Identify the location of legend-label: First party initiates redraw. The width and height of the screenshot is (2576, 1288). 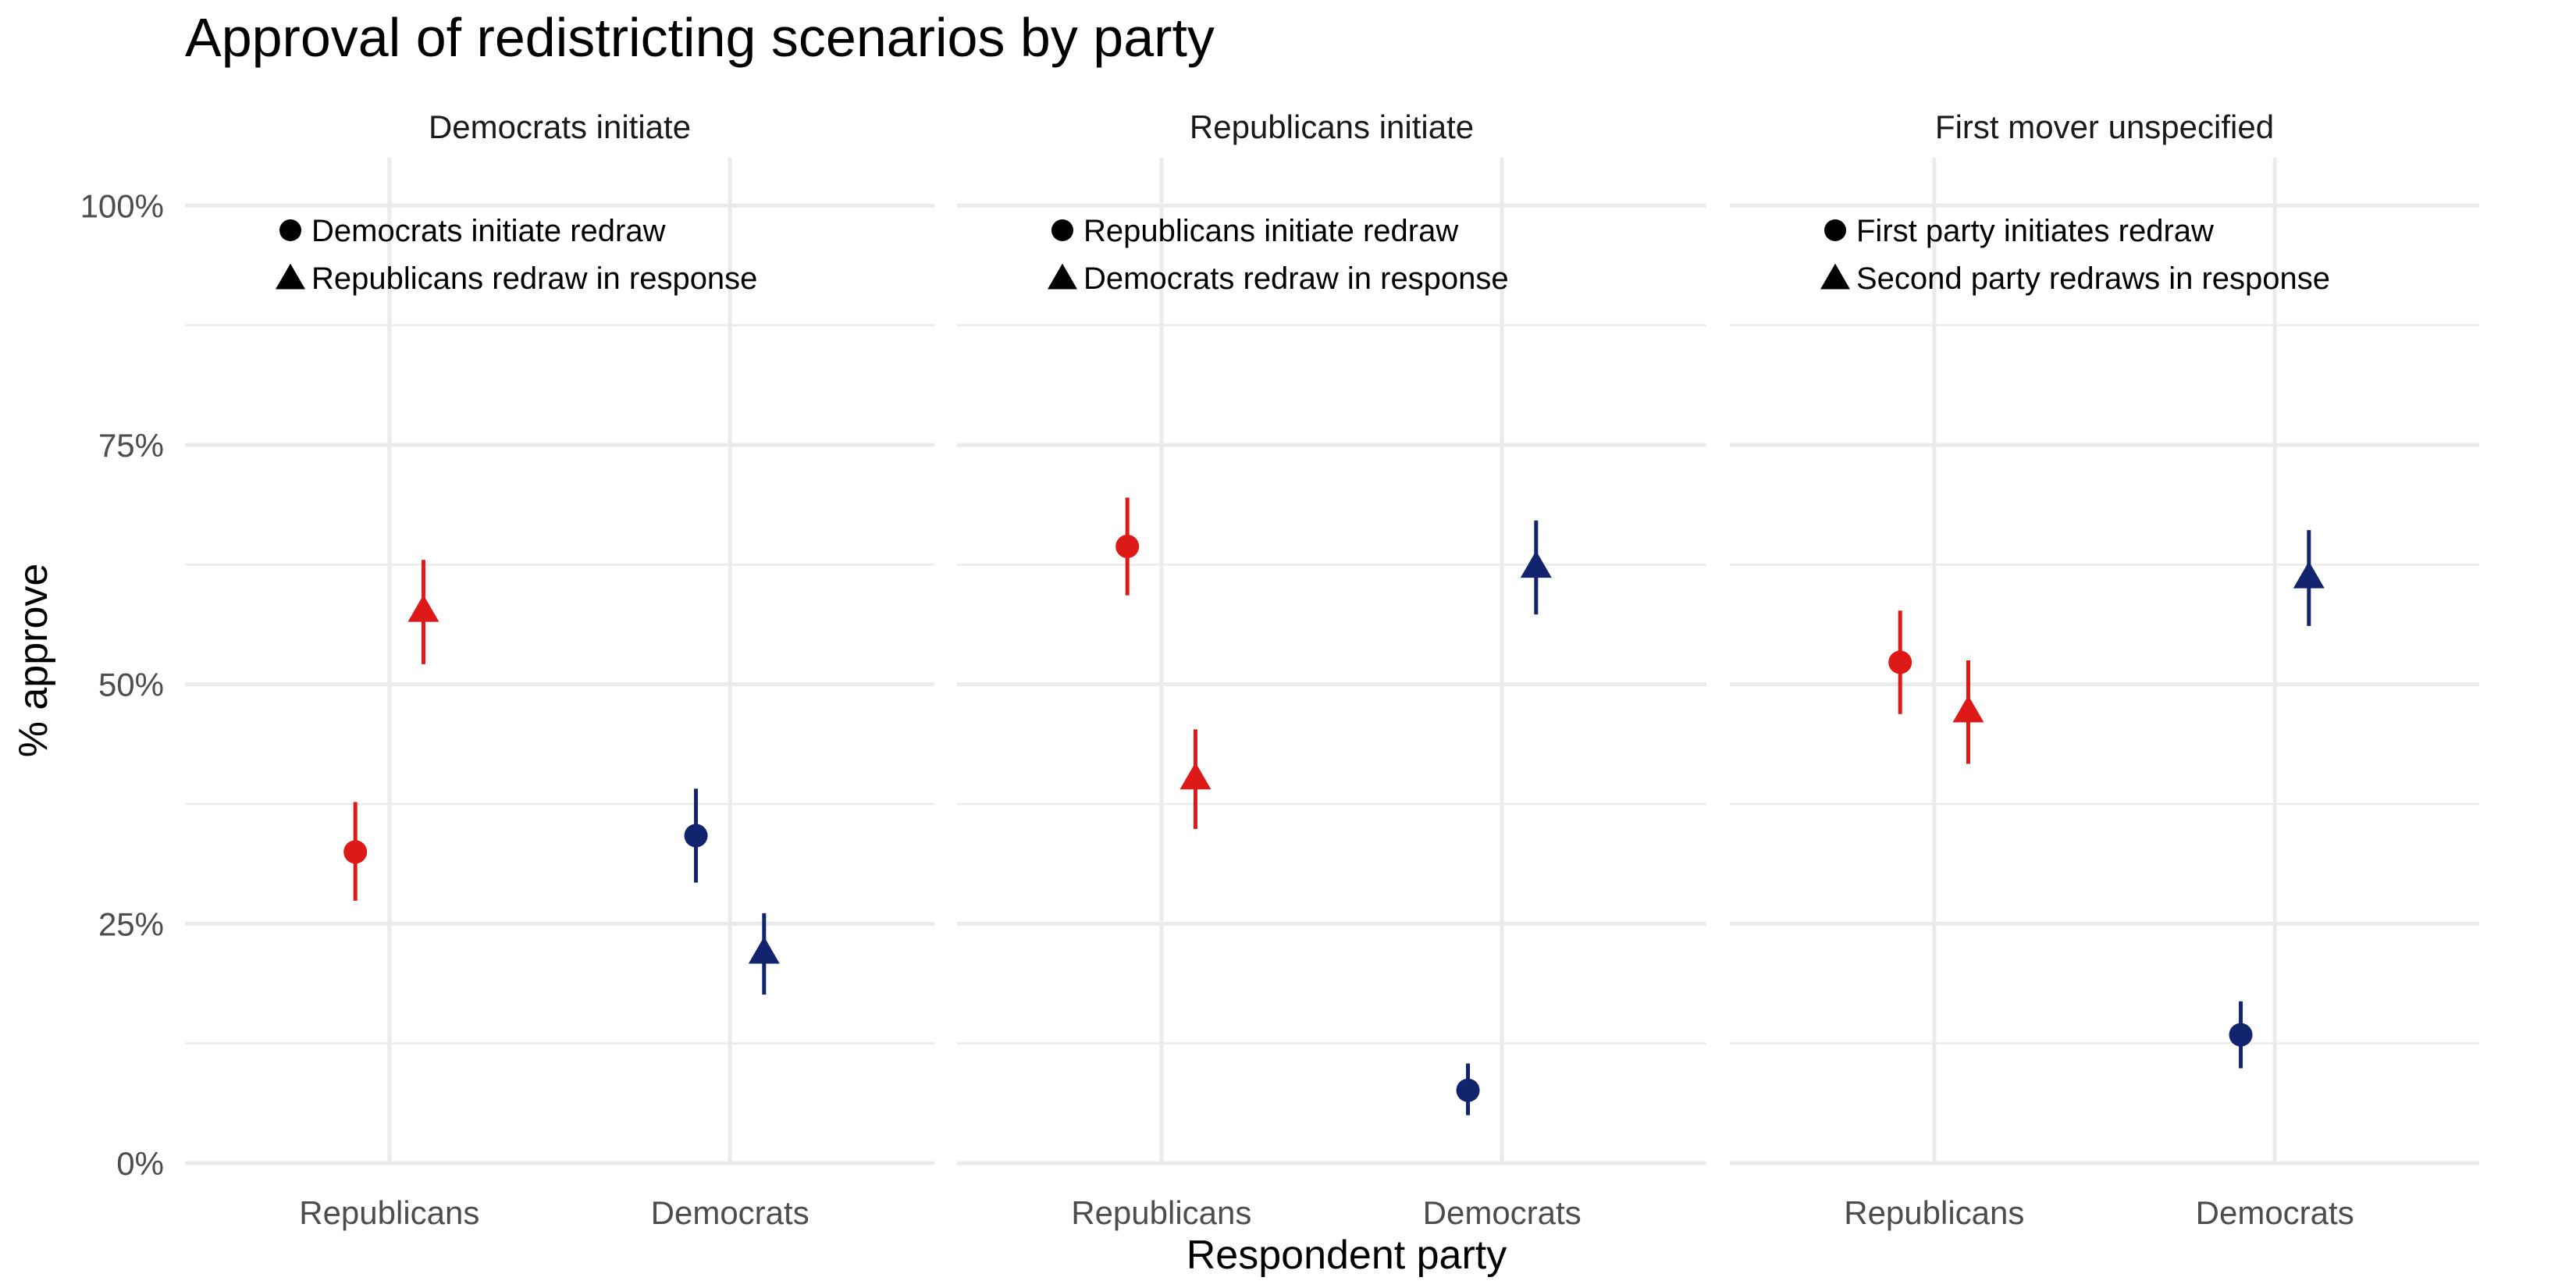
(2035, 231).